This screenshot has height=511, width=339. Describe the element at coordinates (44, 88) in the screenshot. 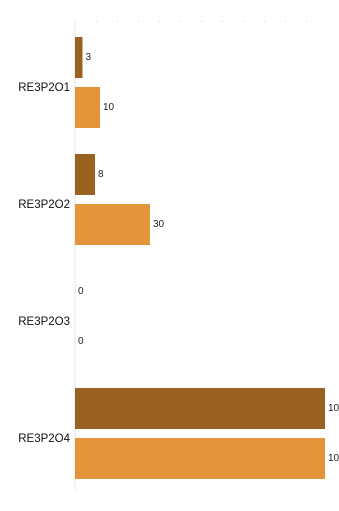

I see `category-label: RE3P2O1` at that location.